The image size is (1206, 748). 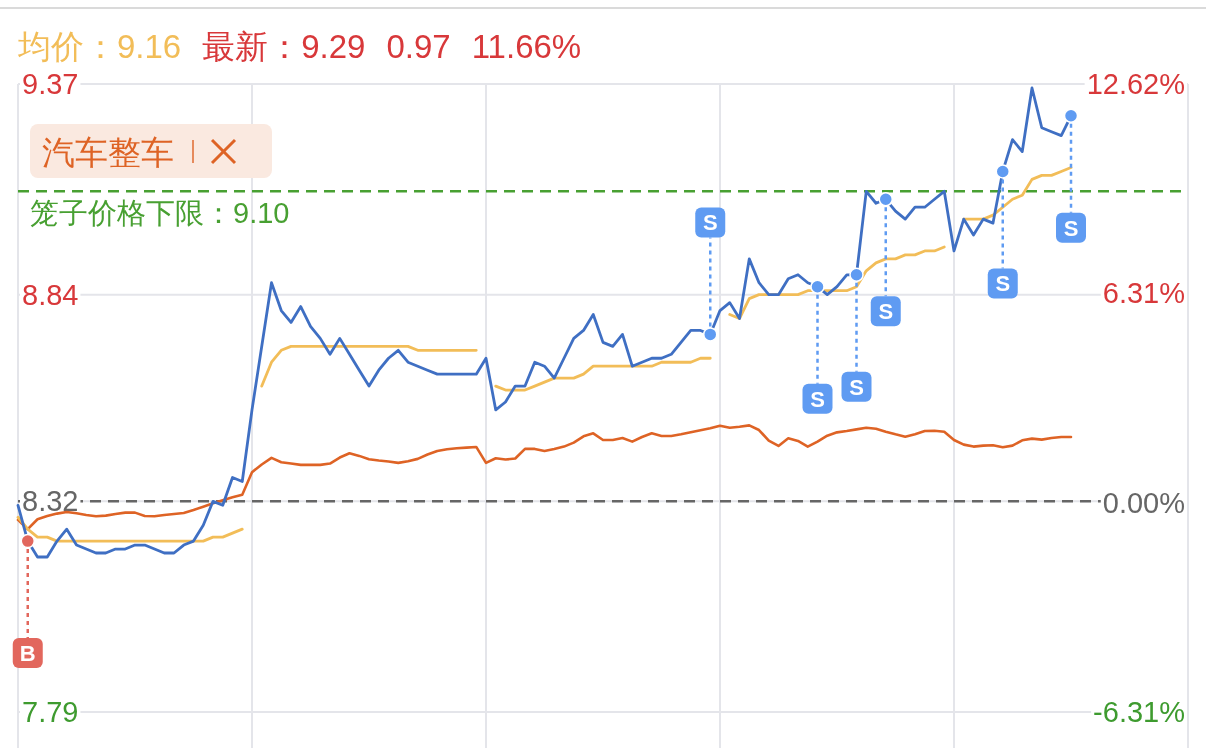 I want to click on y2-tick-label: 12.62%, so click(x=1135, y=84).